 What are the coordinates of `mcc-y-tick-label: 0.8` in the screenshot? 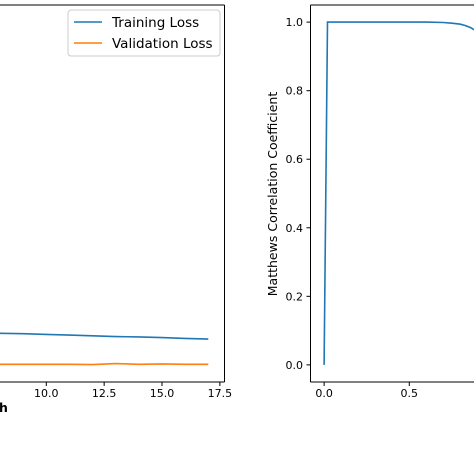 It's located at (295, 91).